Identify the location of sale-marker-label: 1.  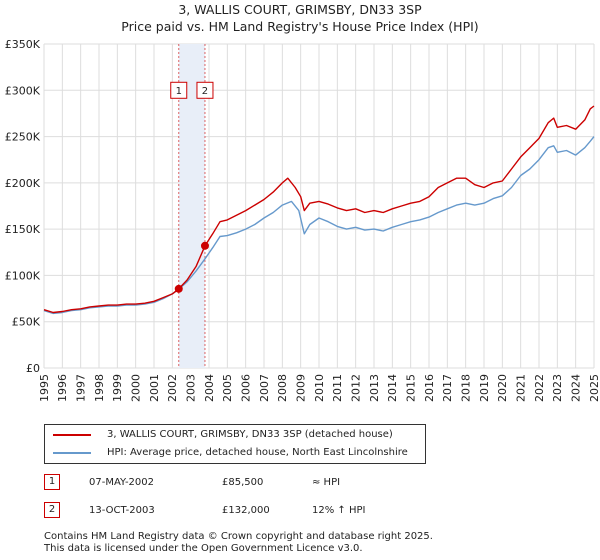
(179, 91).